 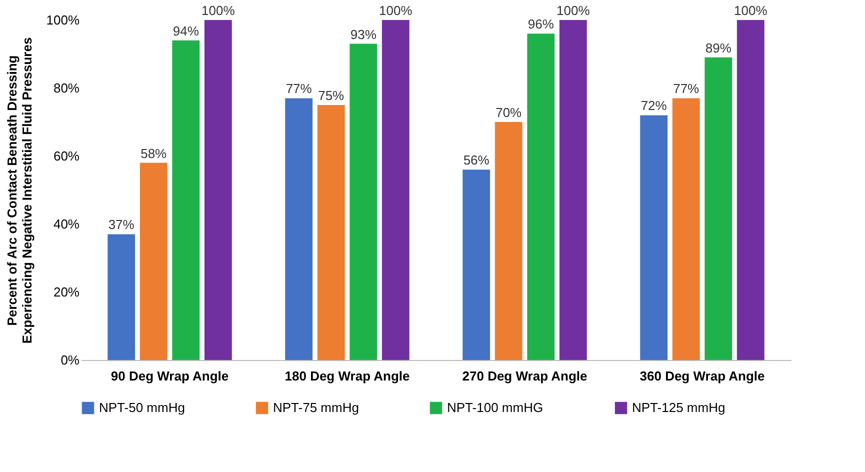 What do you see at coordinates (19, 190) in the screenshot?
I see `y-axis-title: Percent of Arc of Contact Beneath Dressing Experiencing Negative Interstitial Fluid Pressures` at bounding box center [19, 190].